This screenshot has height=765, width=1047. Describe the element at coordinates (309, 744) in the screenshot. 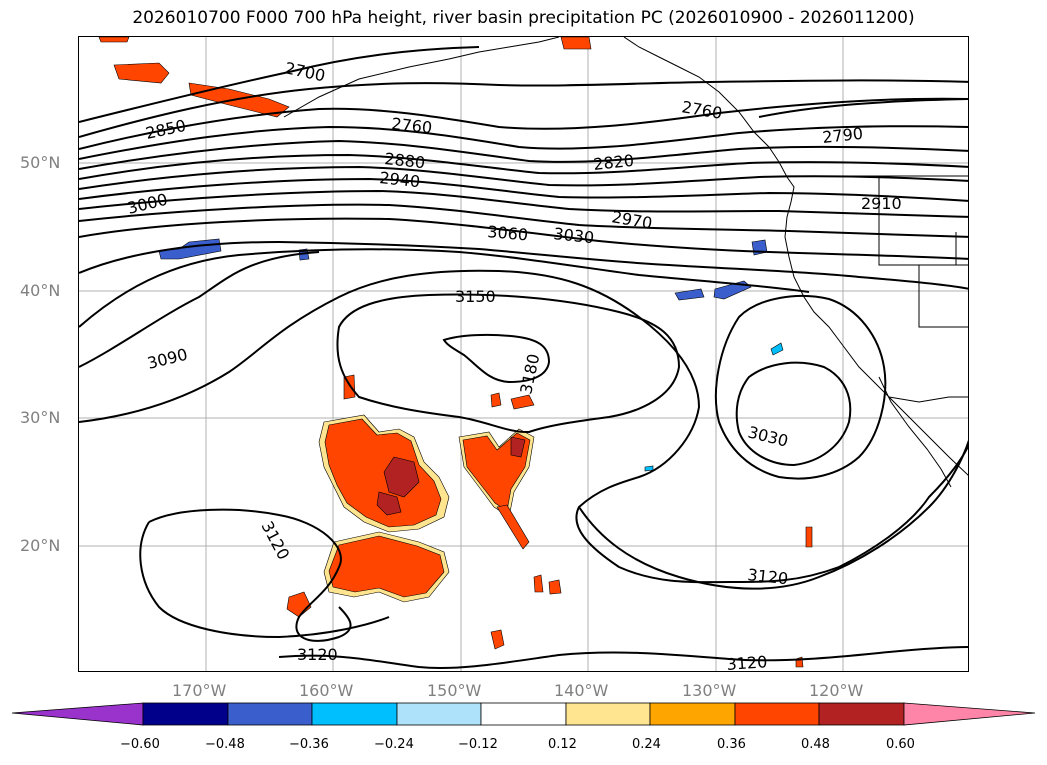

I see `colorbar-tick-neg036: −0.36` at that location.